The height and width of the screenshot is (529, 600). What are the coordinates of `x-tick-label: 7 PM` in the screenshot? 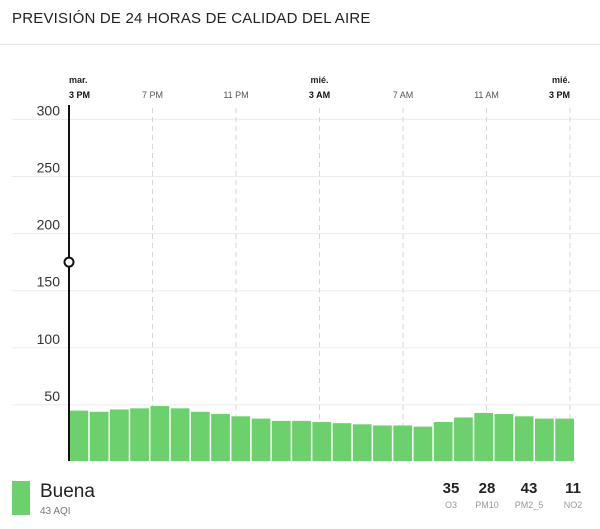 It's located at (152, 95).